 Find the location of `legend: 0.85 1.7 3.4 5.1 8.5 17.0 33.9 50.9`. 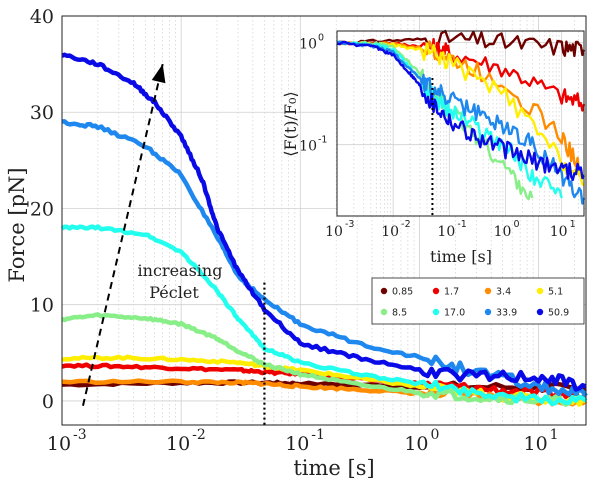

legend: 0.85 1.7 3.4 5.1 8.5 17.0 33.9 50.9 is located at coordinates (478, 301).